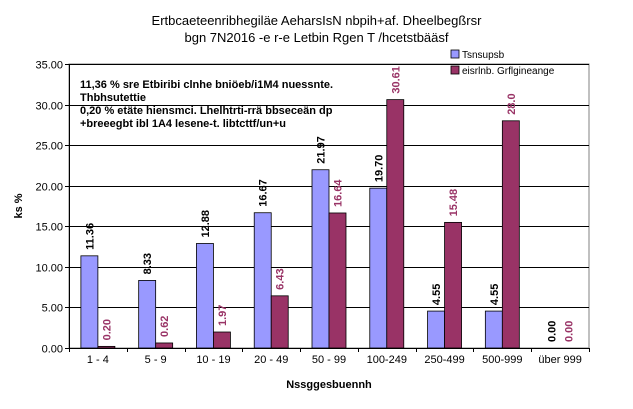 This screenshot has height=409, width=633. What do you see at coordinates (379, 169) in the screenshot?
I see `data-label: 19.70` at bounding box center [379, 169].